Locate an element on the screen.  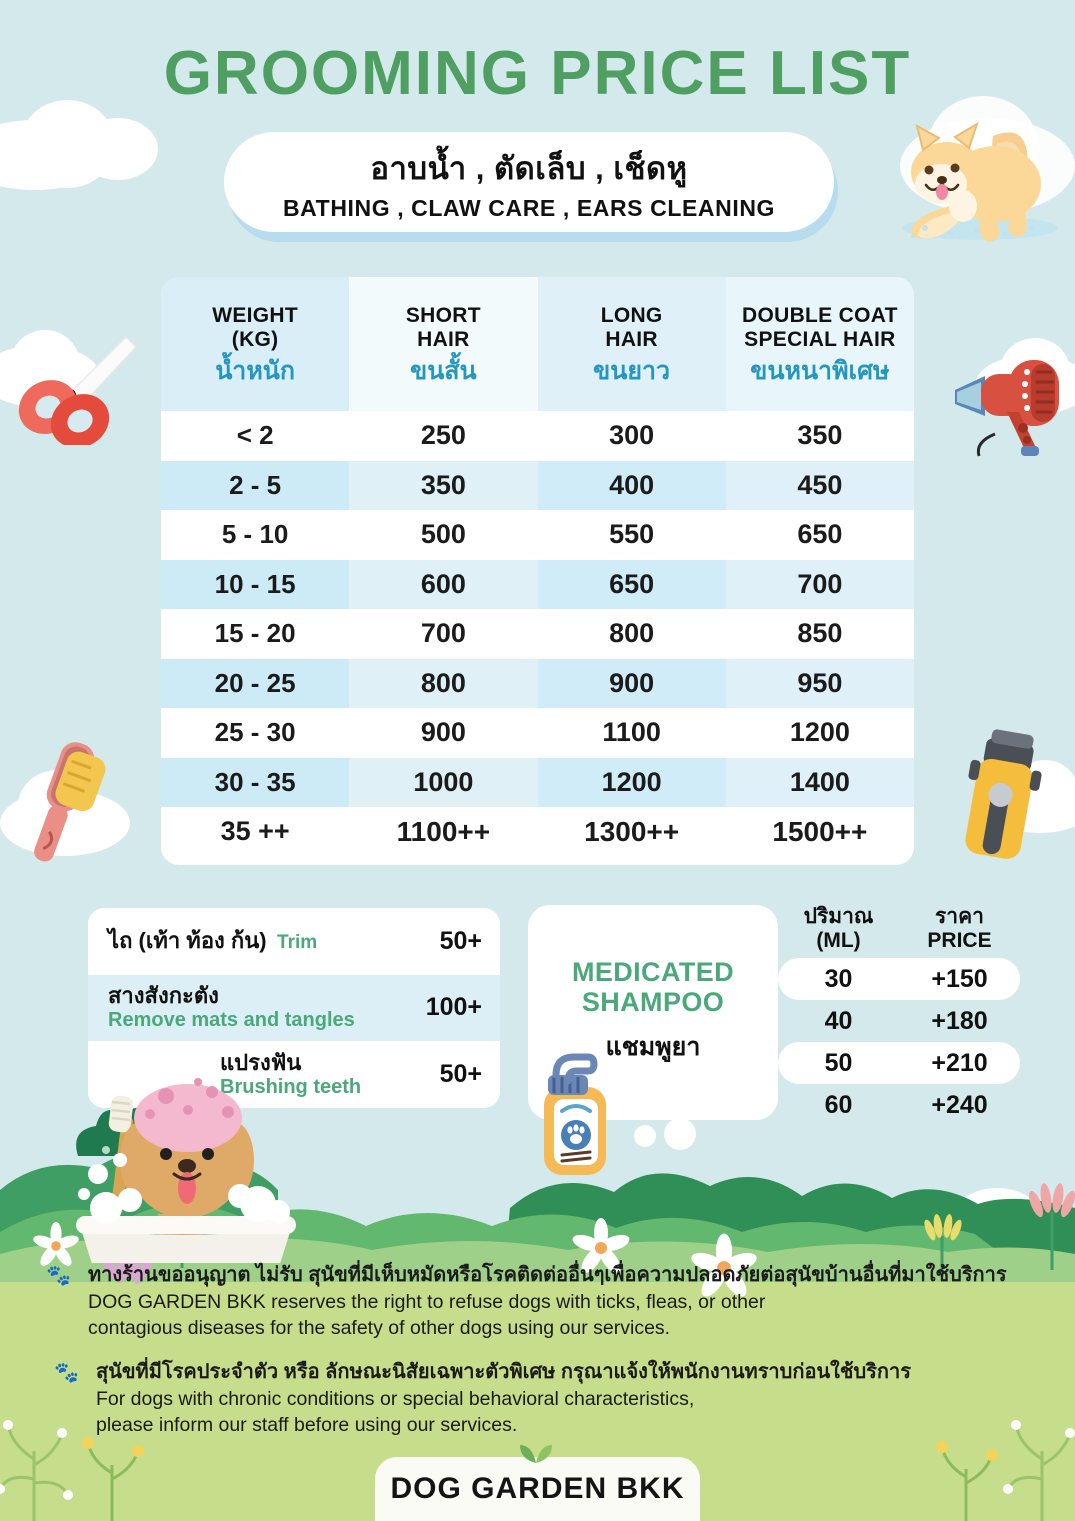
cell-weight: 35 ++ is located at coordinates (255, 832).